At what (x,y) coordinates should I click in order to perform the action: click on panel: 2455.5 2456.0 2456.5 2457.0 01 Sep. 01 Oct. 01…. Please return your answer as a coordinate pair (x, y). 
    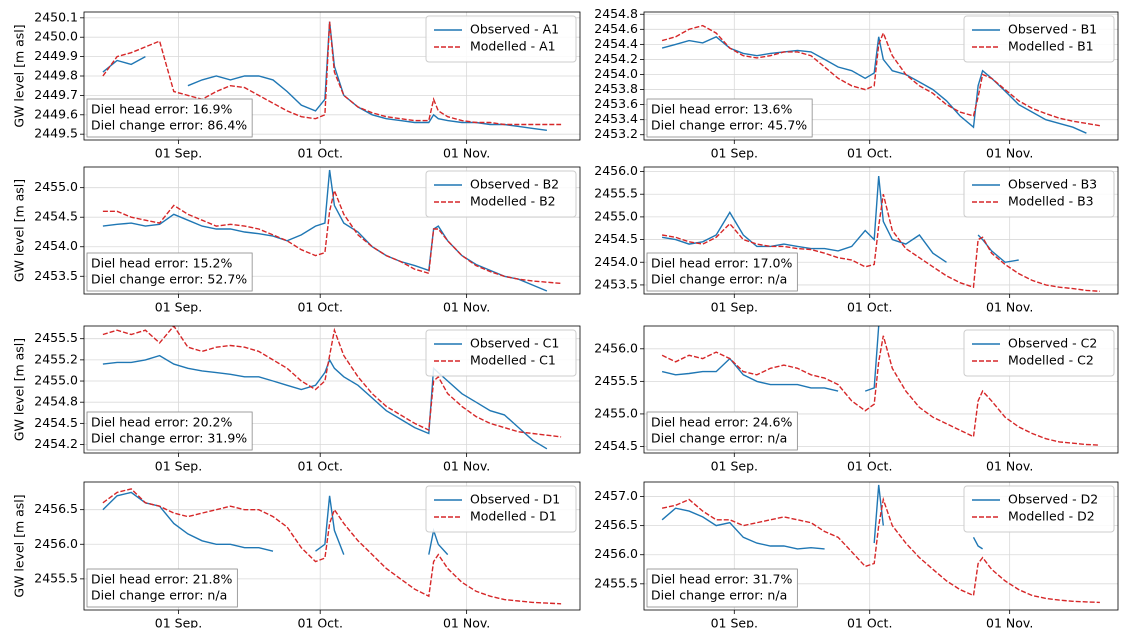
    Looking at the image, I should click on (856, 554).